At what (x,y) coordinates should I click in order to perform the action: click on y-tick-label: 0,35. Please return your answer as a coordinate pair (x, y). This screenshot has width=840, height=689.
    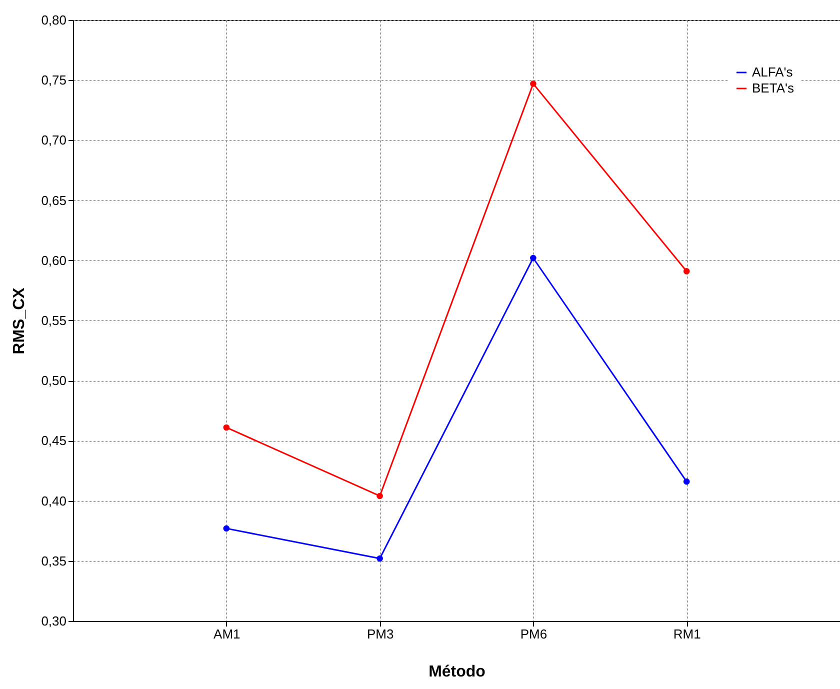
    Looking at the image, I should click on (53, 560).